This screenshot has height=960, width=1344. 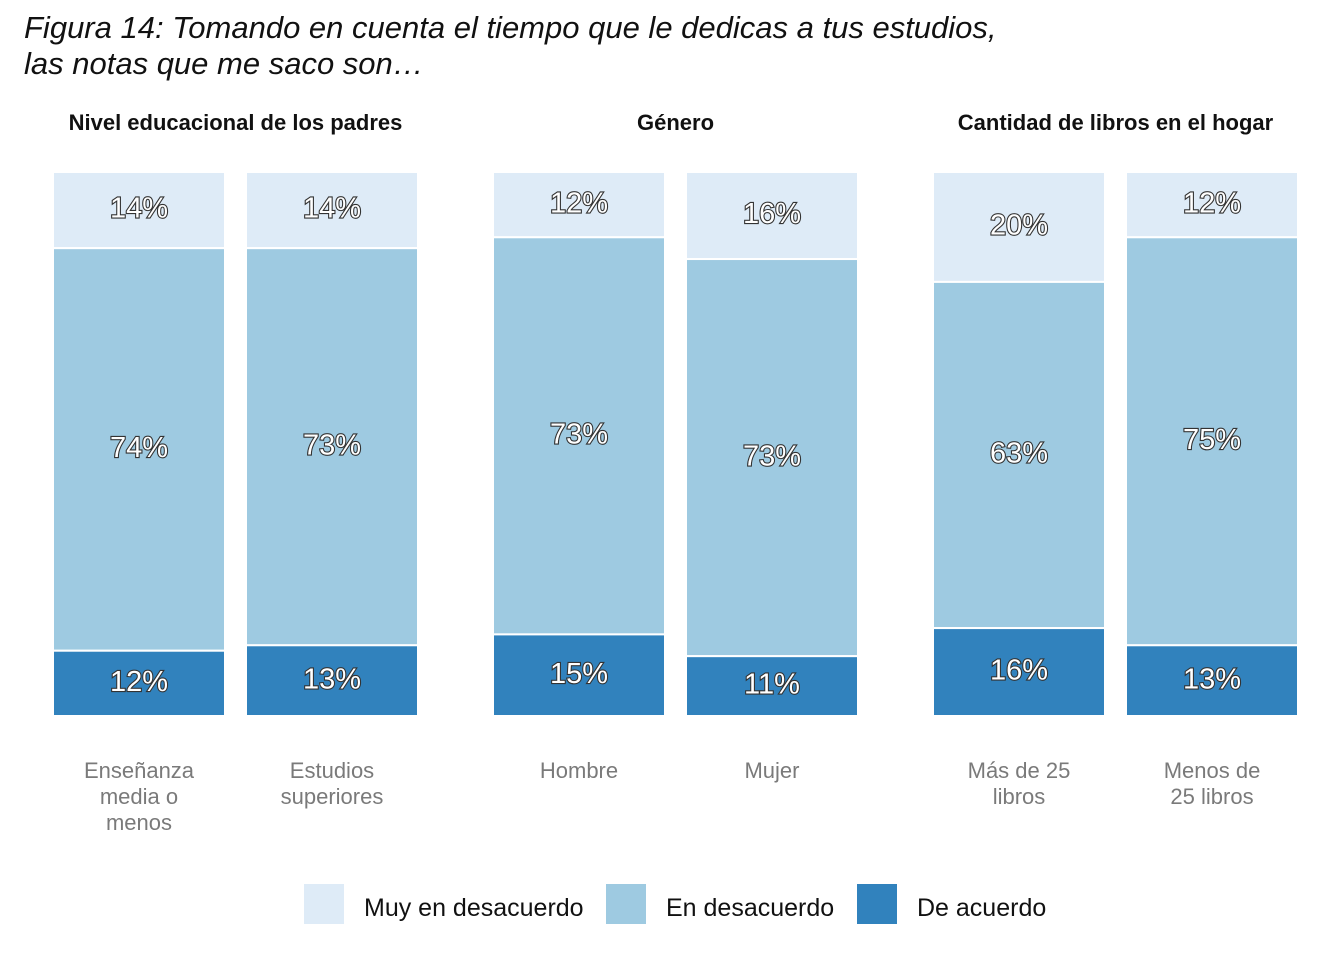 What do you see at coordinates (675, 122) in the screenshot?
I see `panel-title: Género` at bounding box center [675, 122].